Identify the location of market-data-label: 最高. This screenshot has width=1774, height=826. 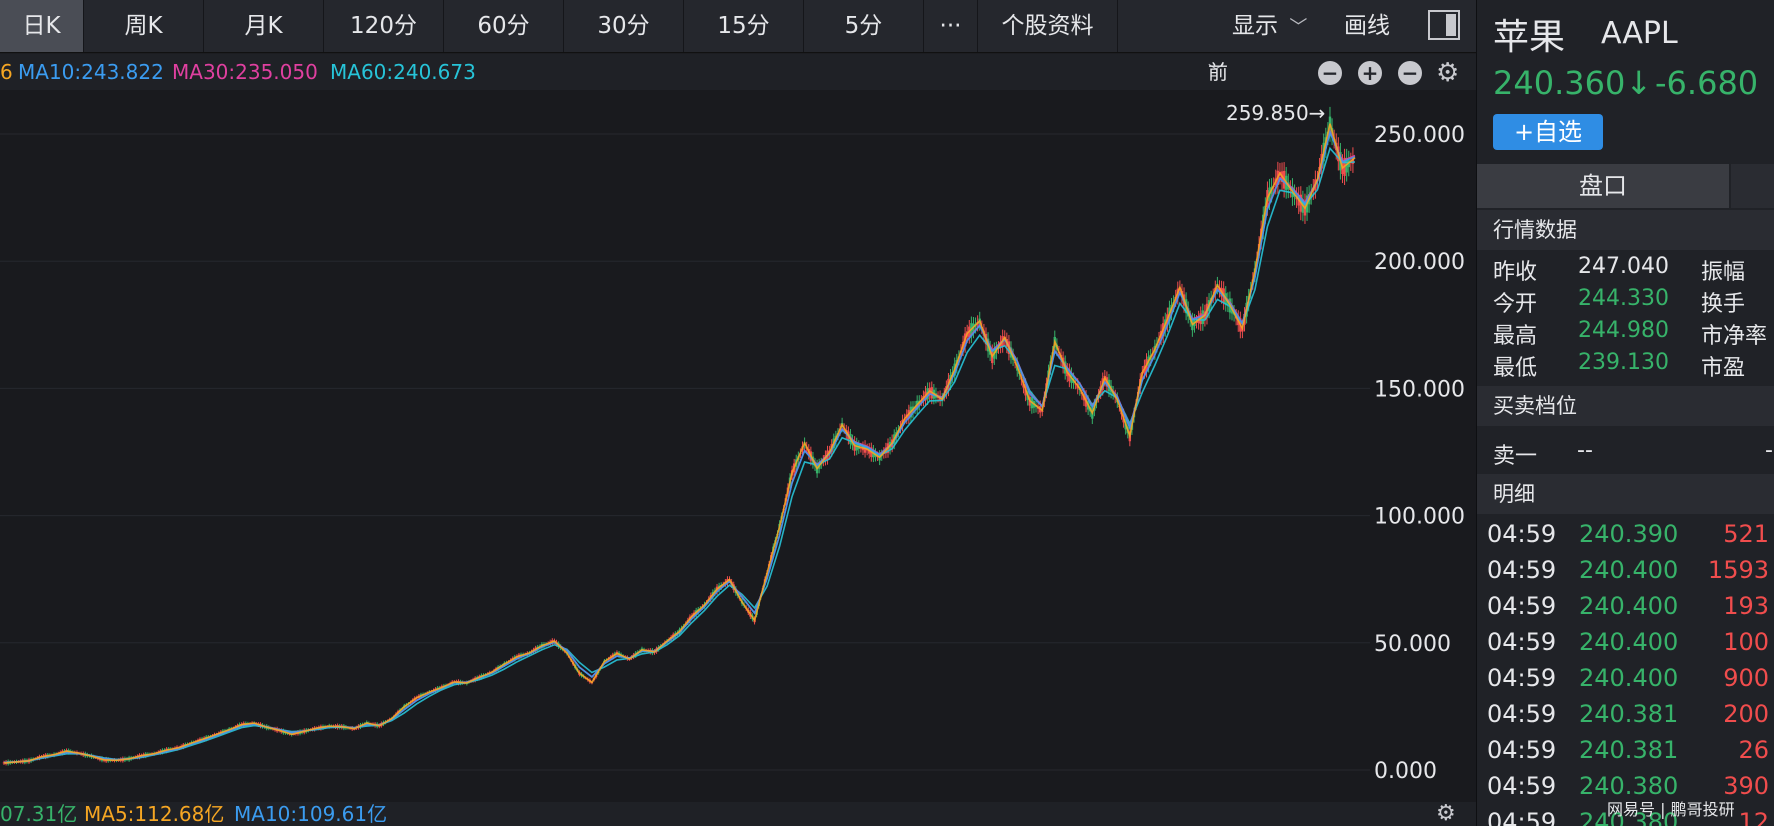
(1515, 336).